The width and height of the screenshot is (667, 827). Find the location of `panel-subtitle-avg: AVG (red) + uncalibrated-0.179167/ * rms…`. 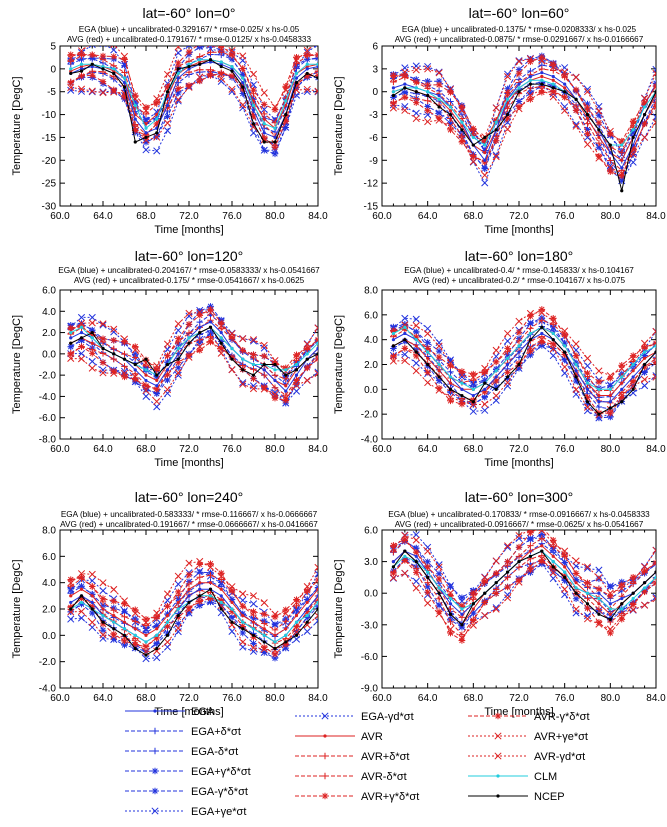

panel-subtitle-avg: AVG (red) + uncalibrated-0.179167/ * rms… is located at coordinates (189, 39).